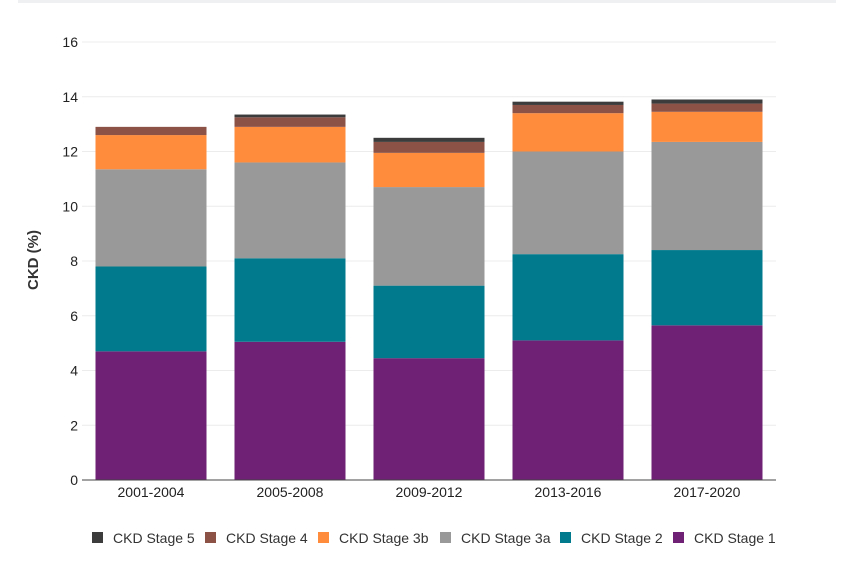  What do you see at coordinates (707, 126) in the screenshot?
I see `bar-ckd-stage-3b-2017-2020` at bounding box center [707, 126].